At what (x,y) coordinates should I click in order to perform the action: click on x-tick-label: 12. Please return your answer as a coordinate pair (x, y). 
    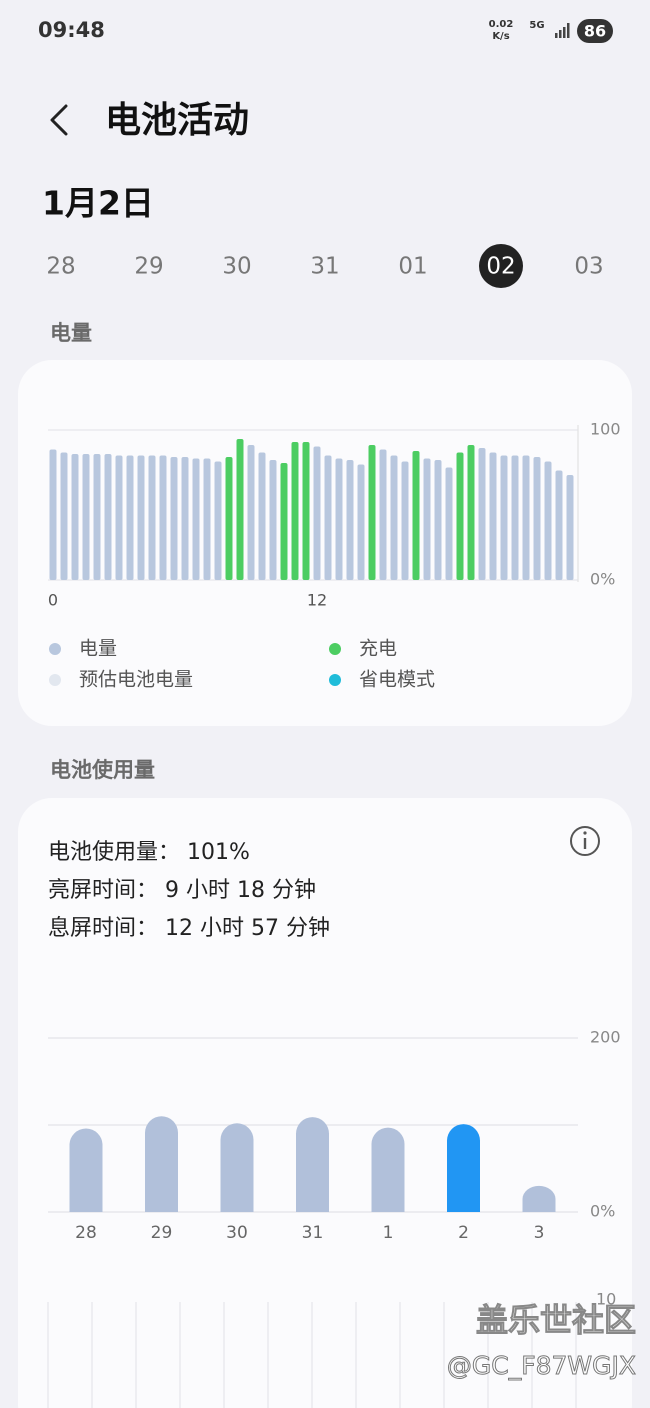
    Looking at the image, I should click on (317, 600).